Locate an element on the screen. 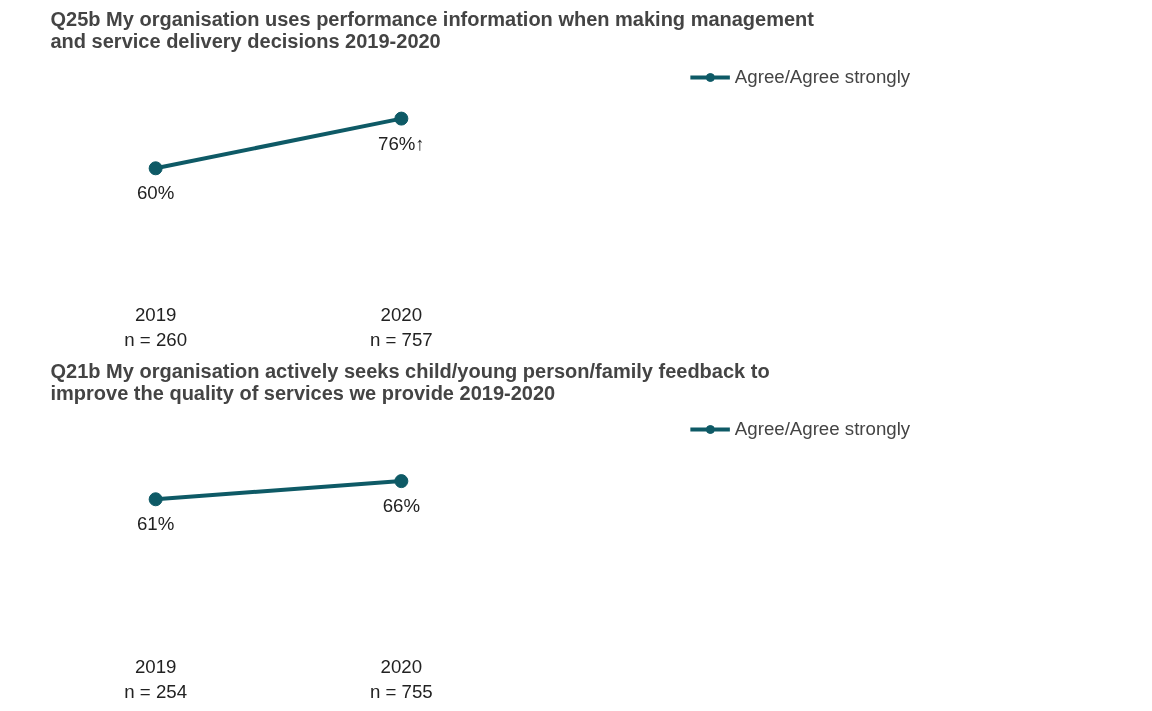  x-tick-label: 2019 n = 260 is located at coordinates (156, 326).